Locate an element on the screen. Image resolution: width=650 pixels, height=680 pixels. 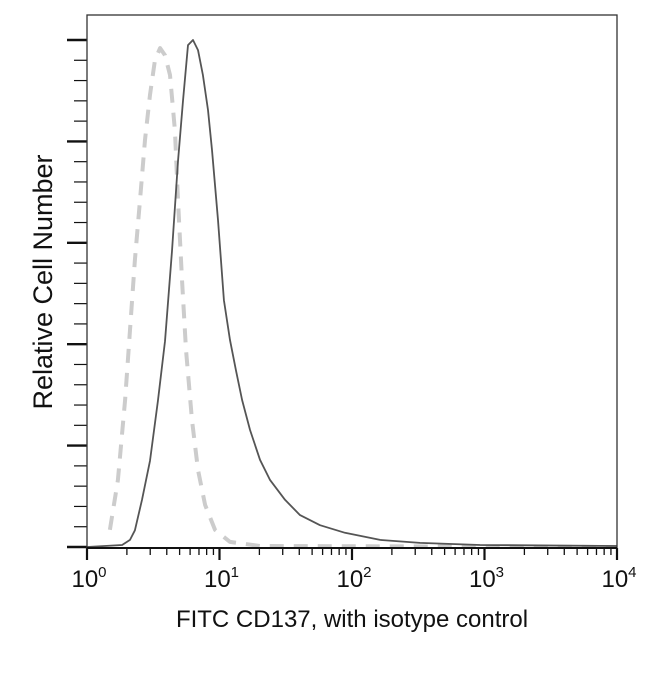
x-axis-label: FITC CD137, with isotype control is located at coordinates (352, 619).